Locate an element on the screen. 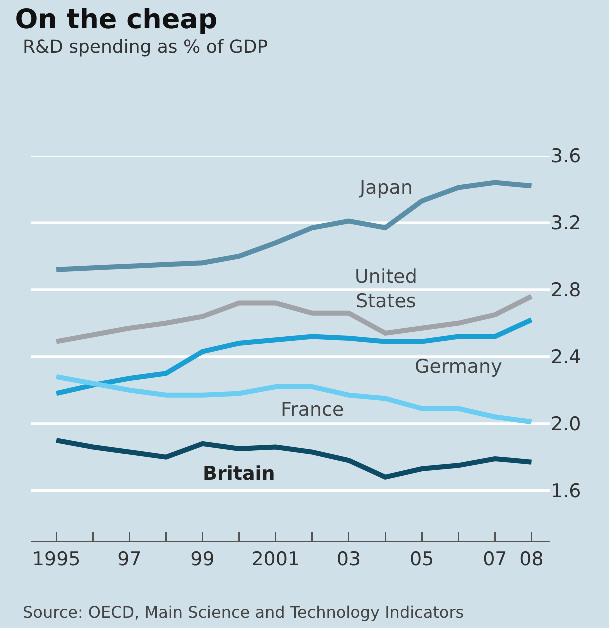 The image size is (609, 628). y-tick-label: 2.8 is located at coordinates (566, 291).